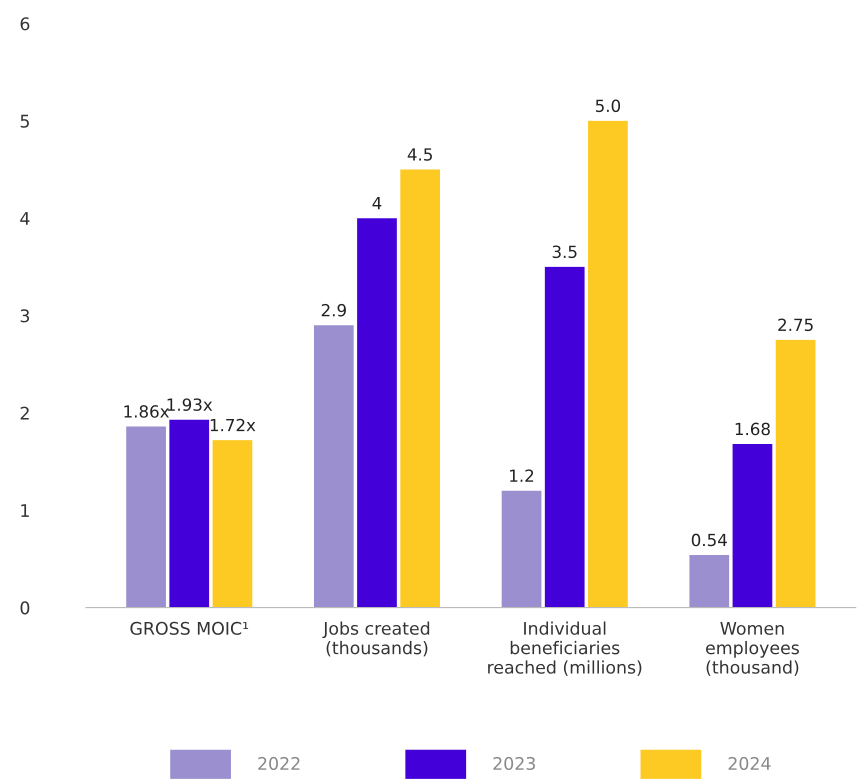 Image resolution: width=860 pixels, height=784 pixels. I want to click on legend-label: 2022, so click(279, 763).